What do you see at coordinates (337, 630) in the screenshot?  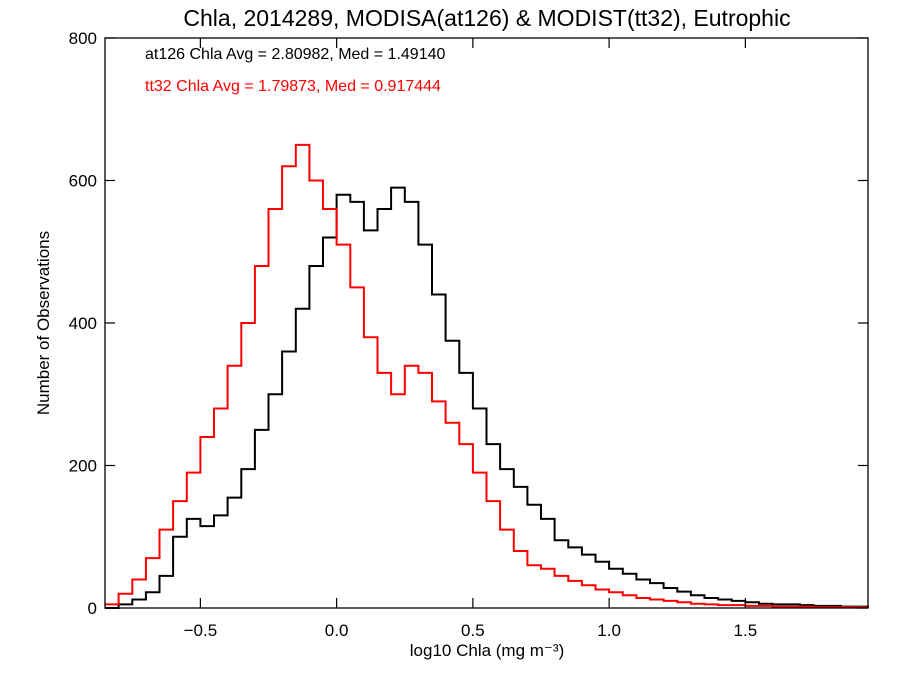 I see `x-tick-label: 0.0` at bounding box center [337, 630].